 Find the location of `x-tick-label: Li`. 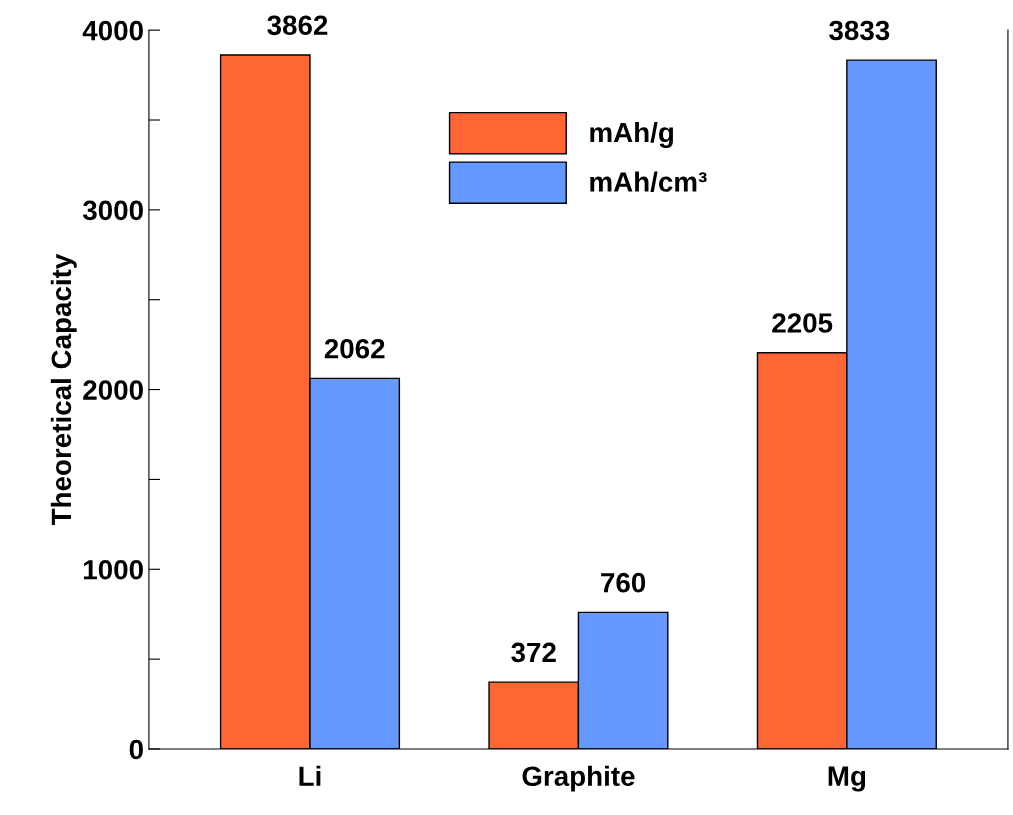

x-tick-label: Li is located at coordinates (310, 775).